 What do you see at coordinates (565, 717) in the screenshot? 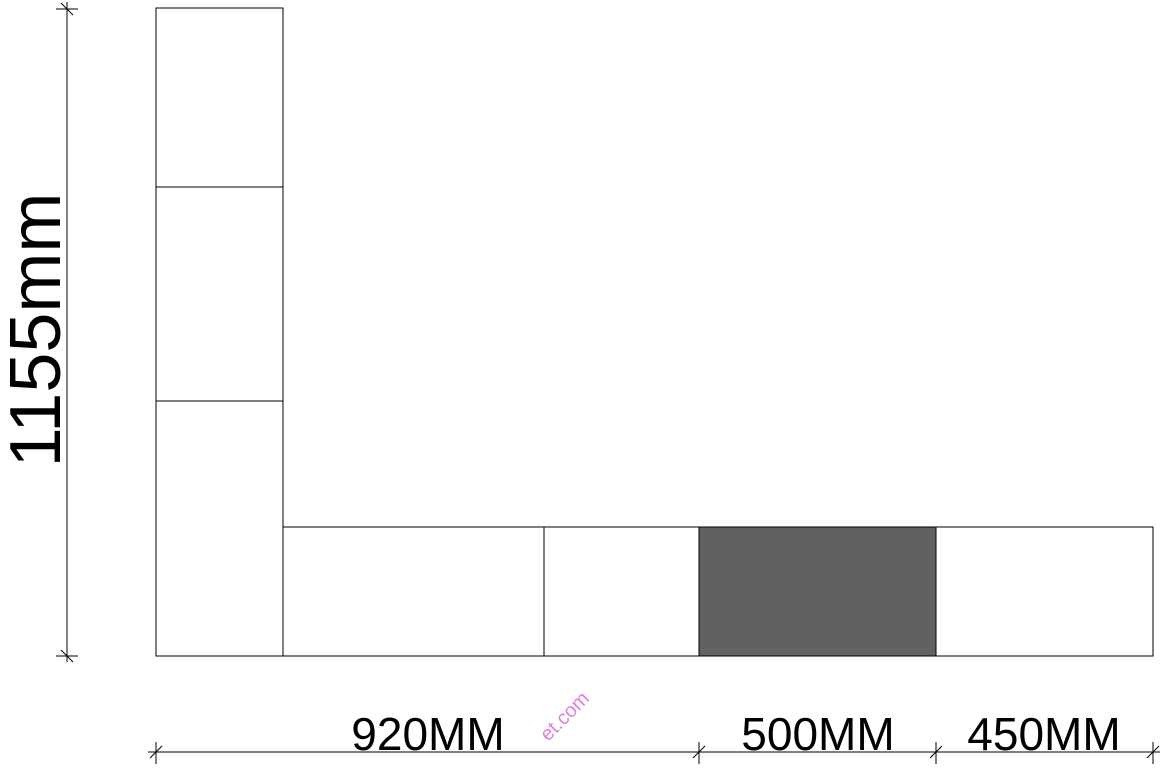
I see `watermark: et.com` at bounding box center [565, 717].